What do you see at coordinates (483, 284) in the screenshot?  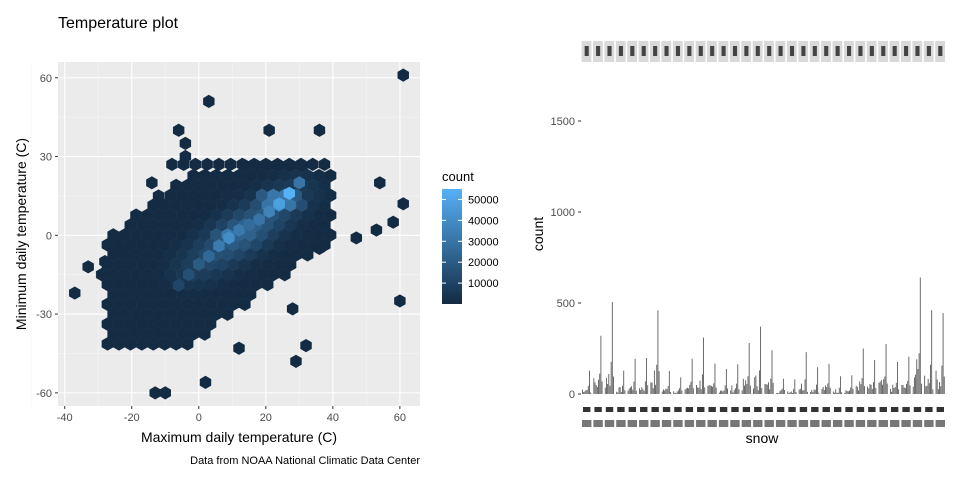 I see `legend-tick-label: 10000` at bounding box center [483, 284].